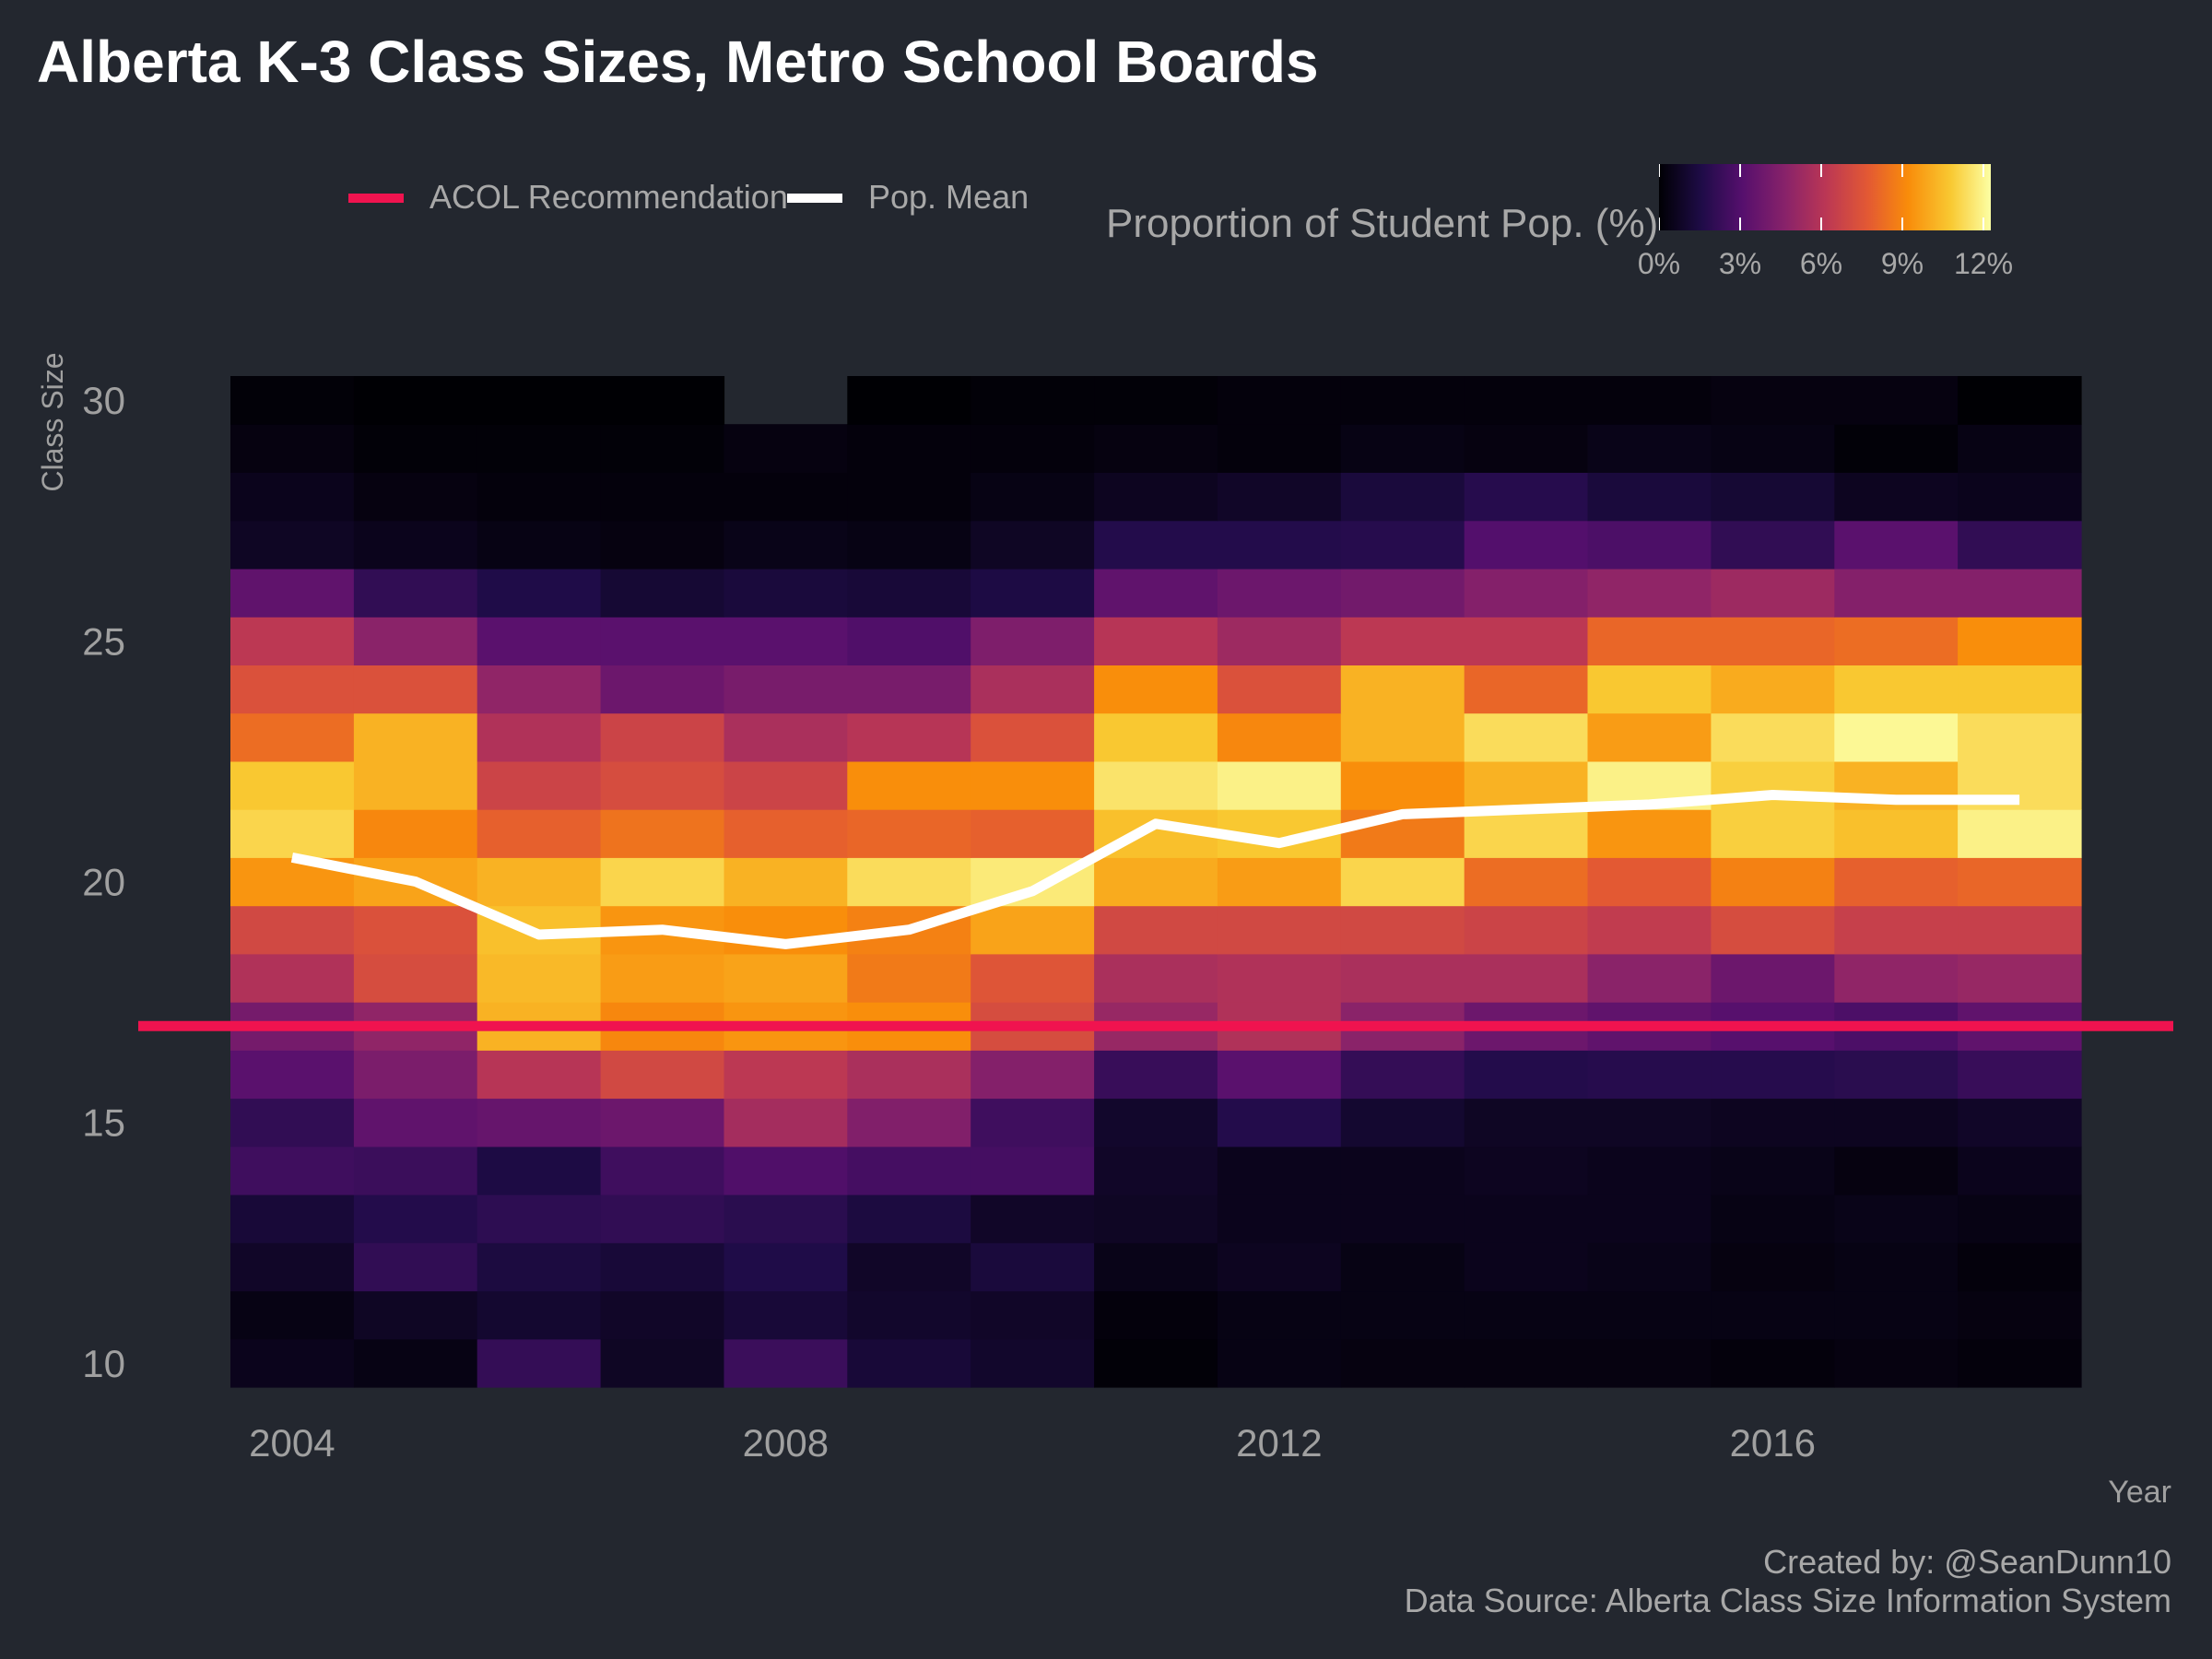 Image resolution: width=2212 pixels, height=1659 pixels. I want to click on colorbar-tick-label: 6%, so click(1821, 263).